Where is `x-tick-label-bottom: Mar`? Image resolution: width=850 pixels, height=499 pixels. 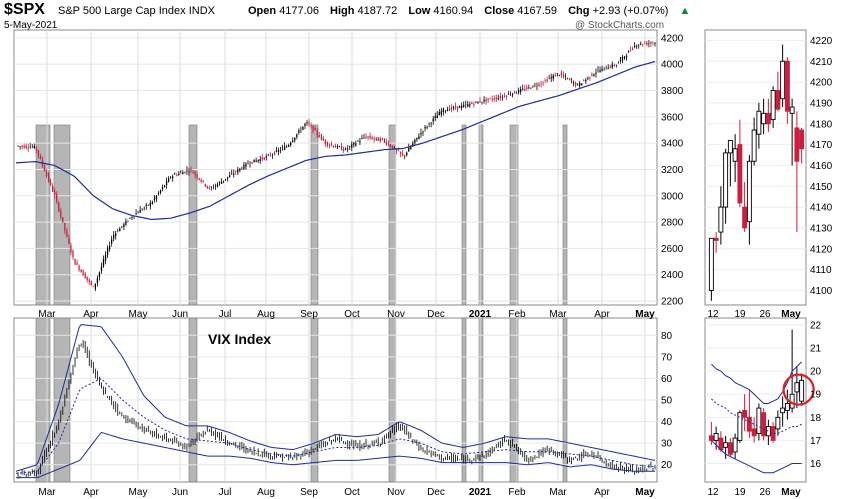
x-tick-label-bottom: Mar is located at coordinates (558, 492).